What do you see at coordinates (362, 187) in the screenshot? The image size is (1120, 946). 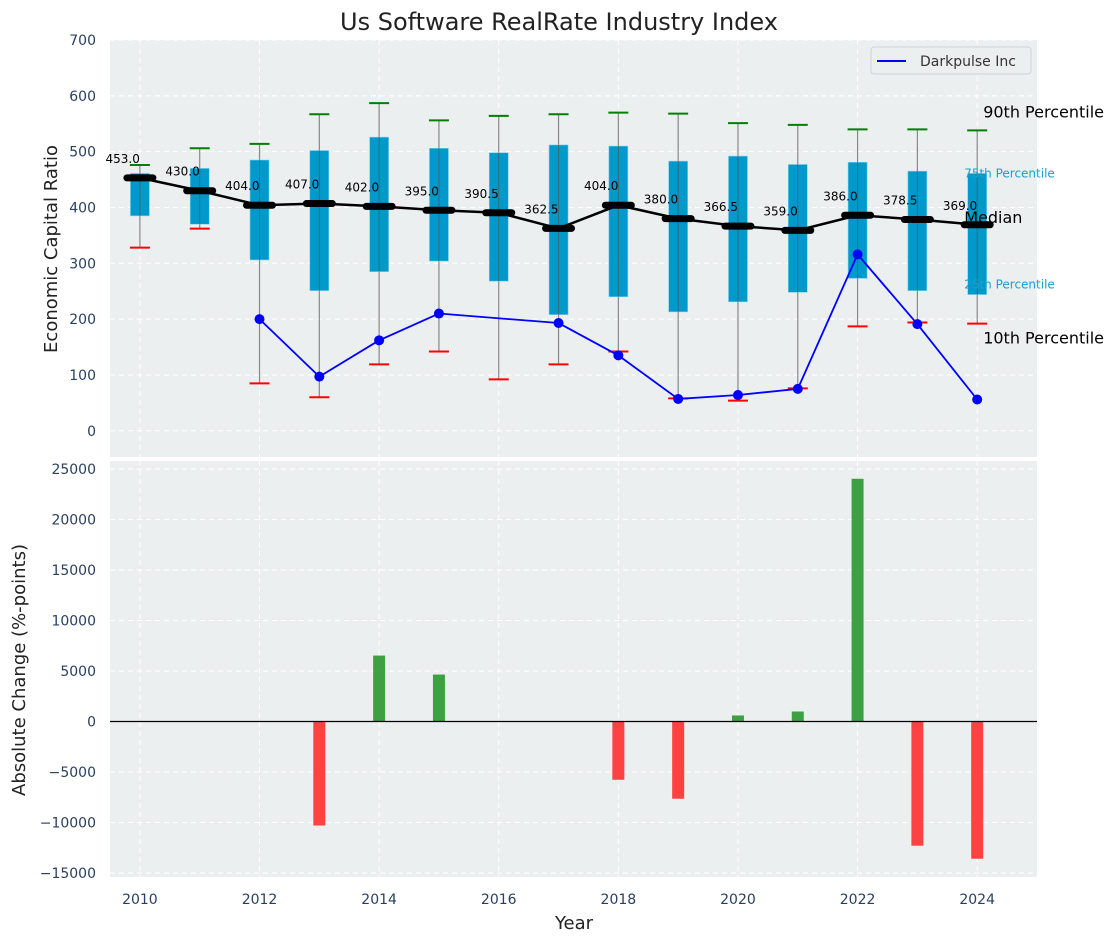 I see `median-value-label: 402.0` at bounding box center [362, 187].